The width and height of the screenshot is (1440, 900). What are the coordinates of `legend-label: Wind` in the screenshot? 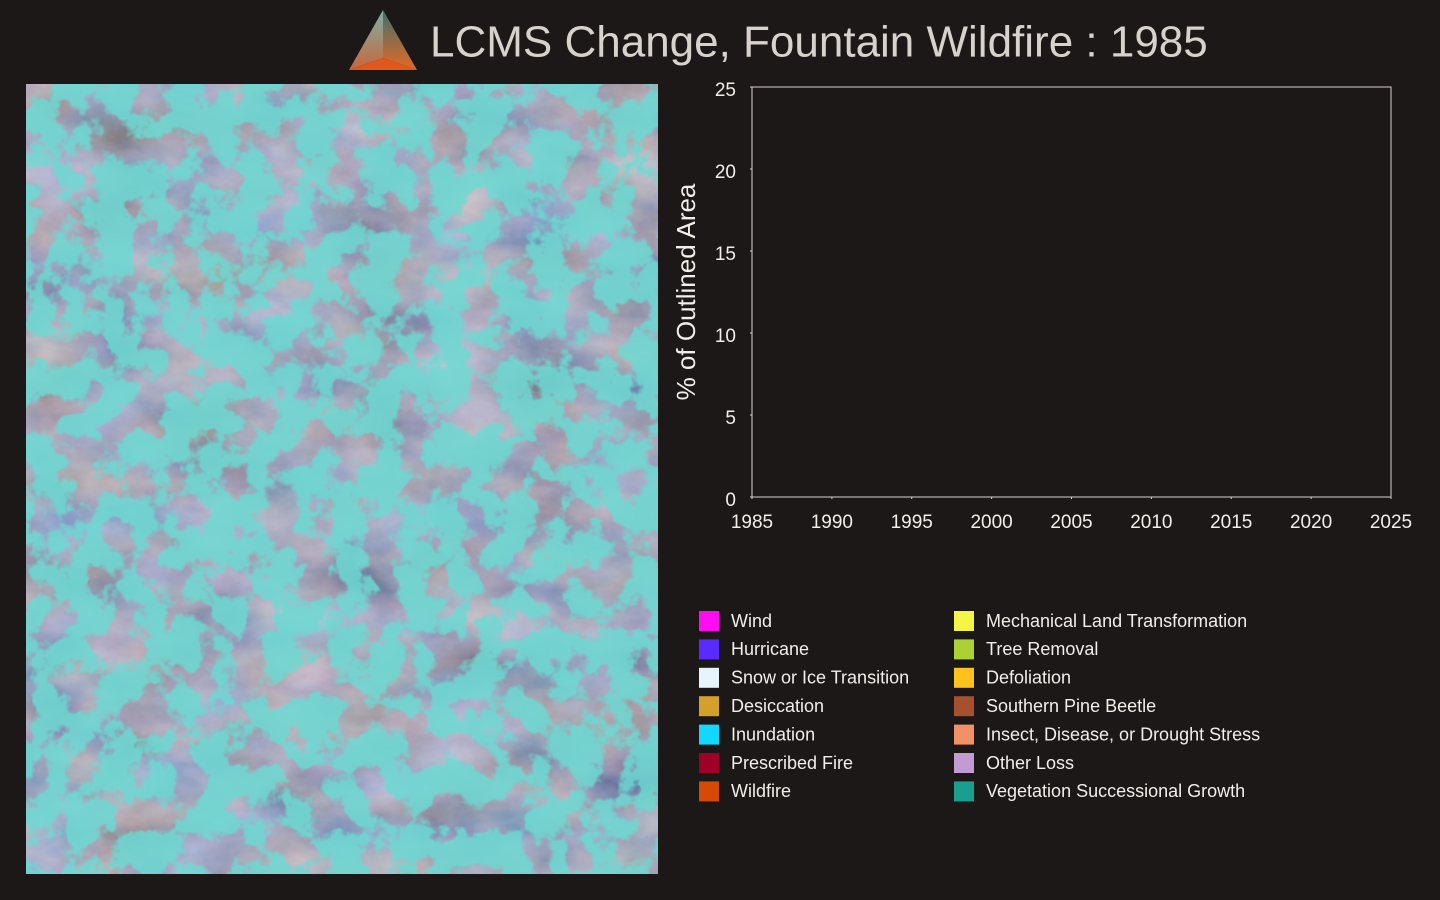 It's located at (751, 621).